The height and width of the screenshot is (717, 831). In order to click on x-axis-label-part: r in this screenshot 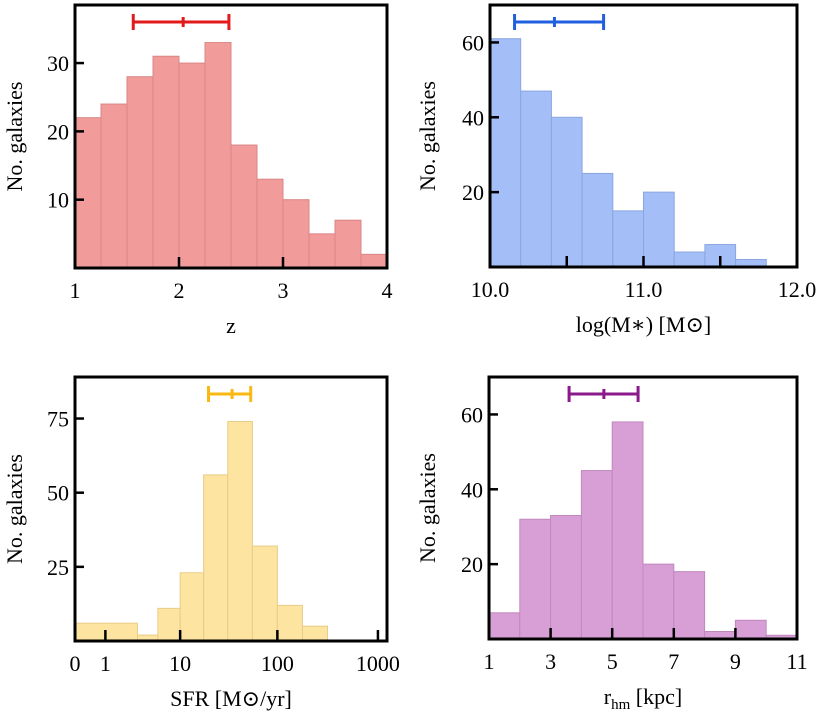, I will do `click(608, 696)`.